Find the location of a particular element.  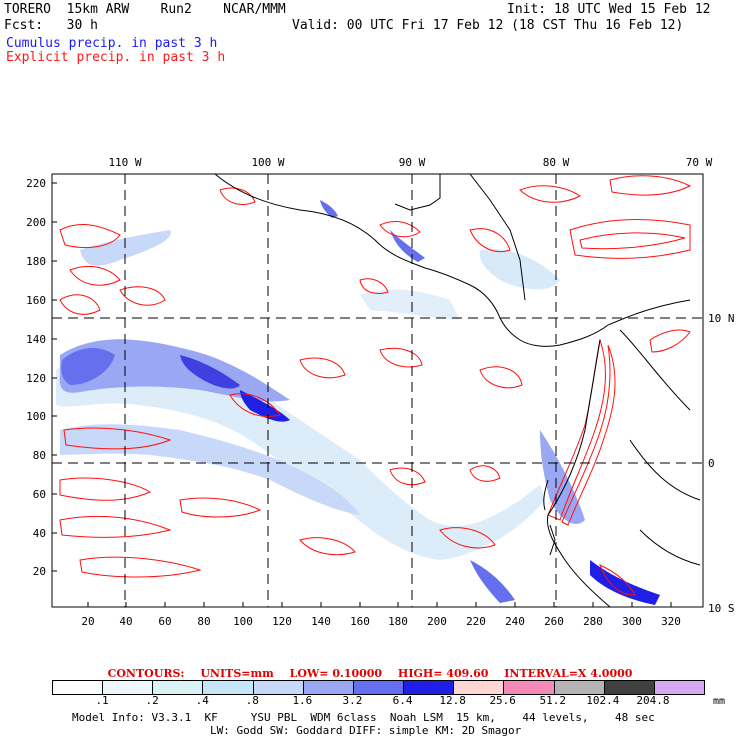

legend-label: .2 is located at coordinates (152, 700).